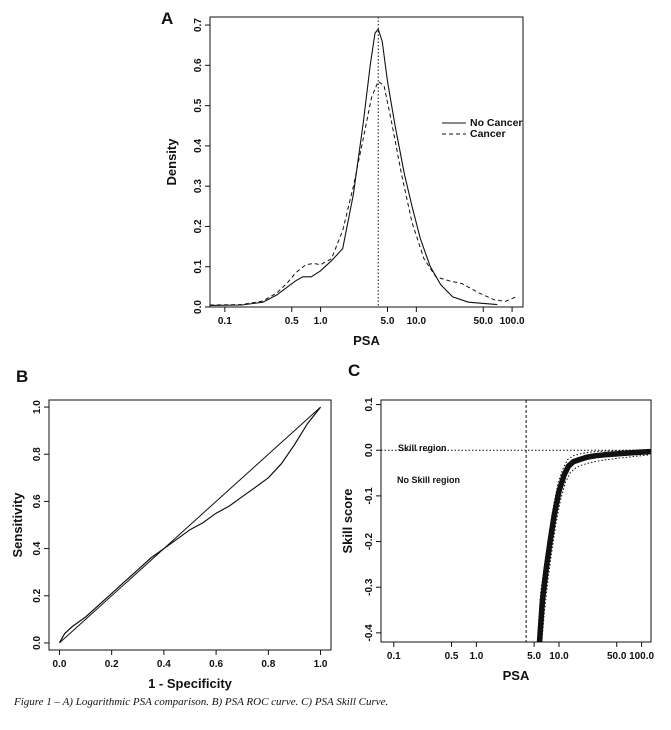 This screenshot has height=730, width=671. I want to click on panel-c-y-tick-label: -0.3, so click(369, 587).